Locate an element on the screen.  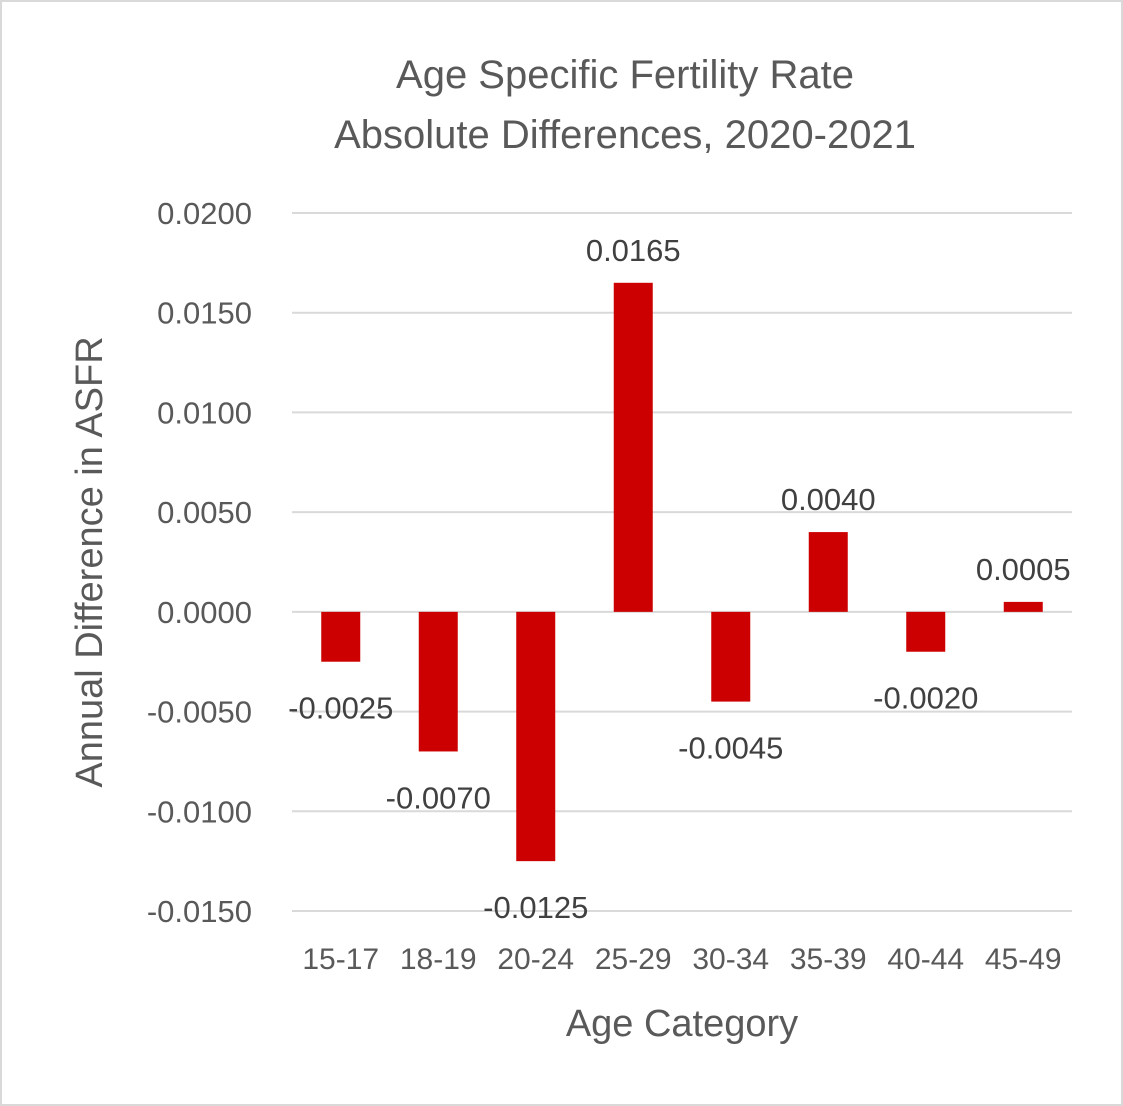
x-tick-label-45-49: 45-49 is located at coordinates (1023, 959).